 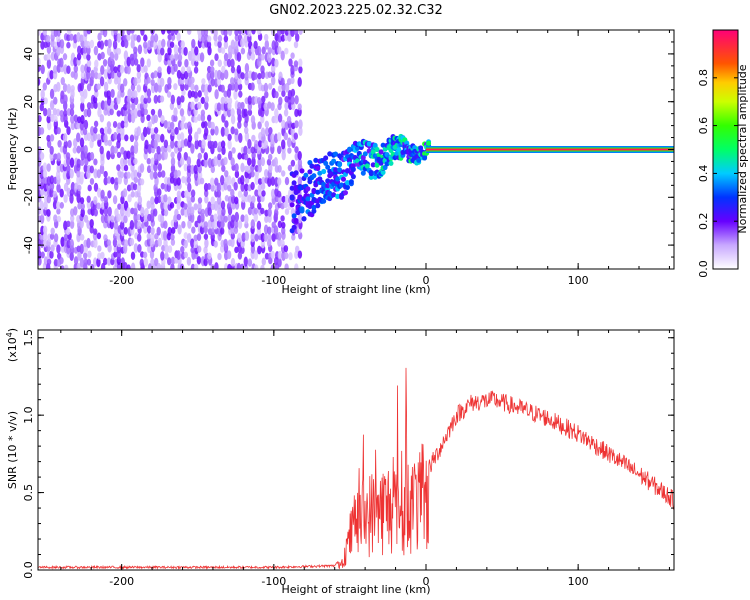 I want to click on x-tick-label: -200, so click(x=121, y=280).